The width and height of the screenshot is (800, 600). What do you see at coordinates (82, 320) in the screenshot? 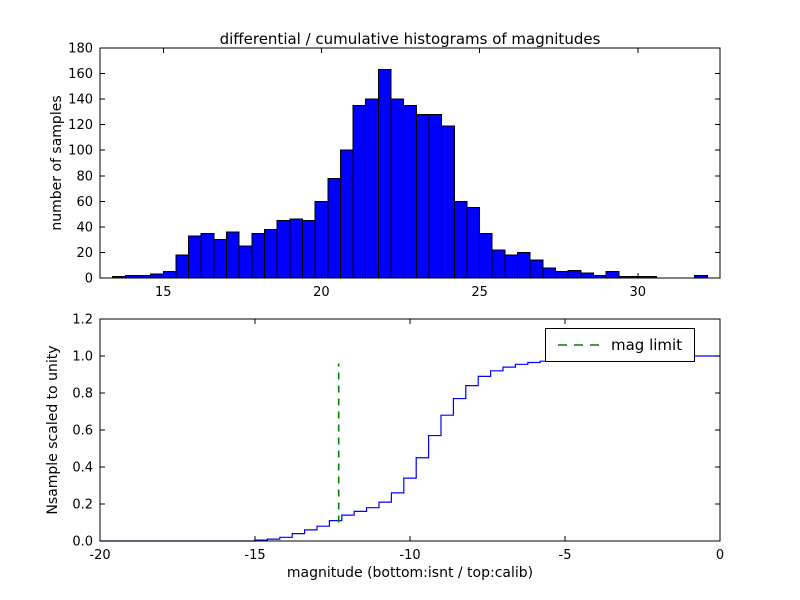
I see `y-tick-label: 1.2` at bounding box center [82, 320].